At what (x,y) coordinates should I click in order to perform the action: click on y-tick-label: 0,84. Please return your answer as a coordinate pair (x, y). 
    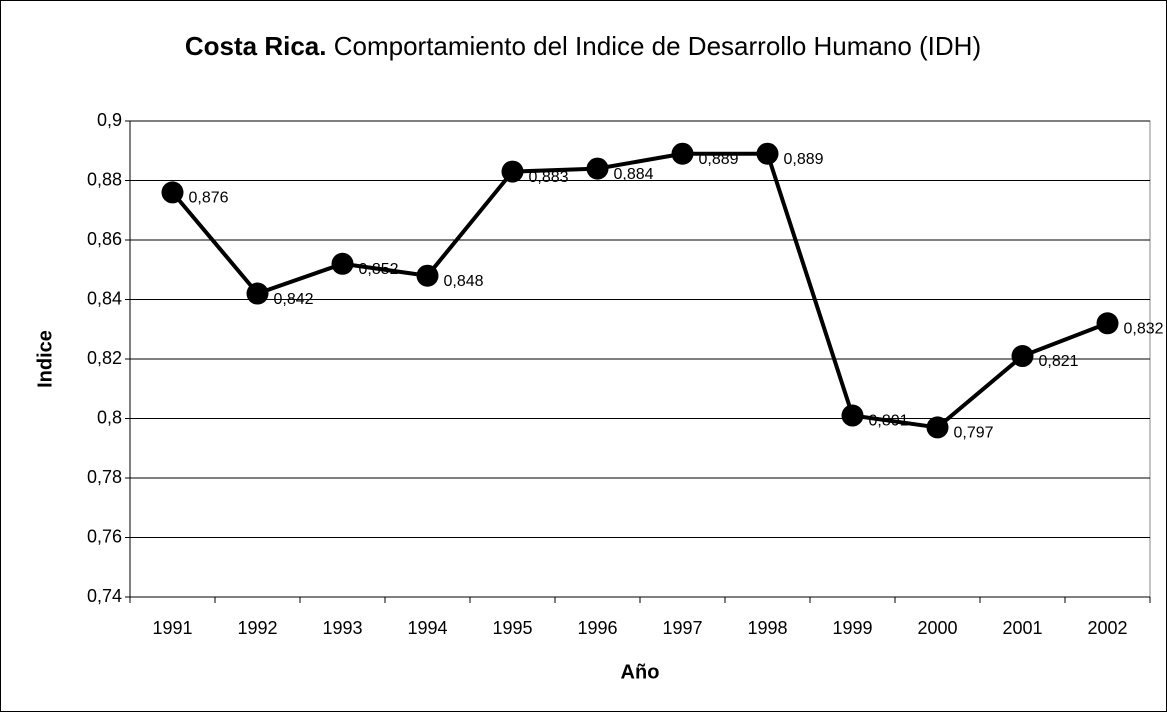
    Looking at the image, I should click on (104, 298).